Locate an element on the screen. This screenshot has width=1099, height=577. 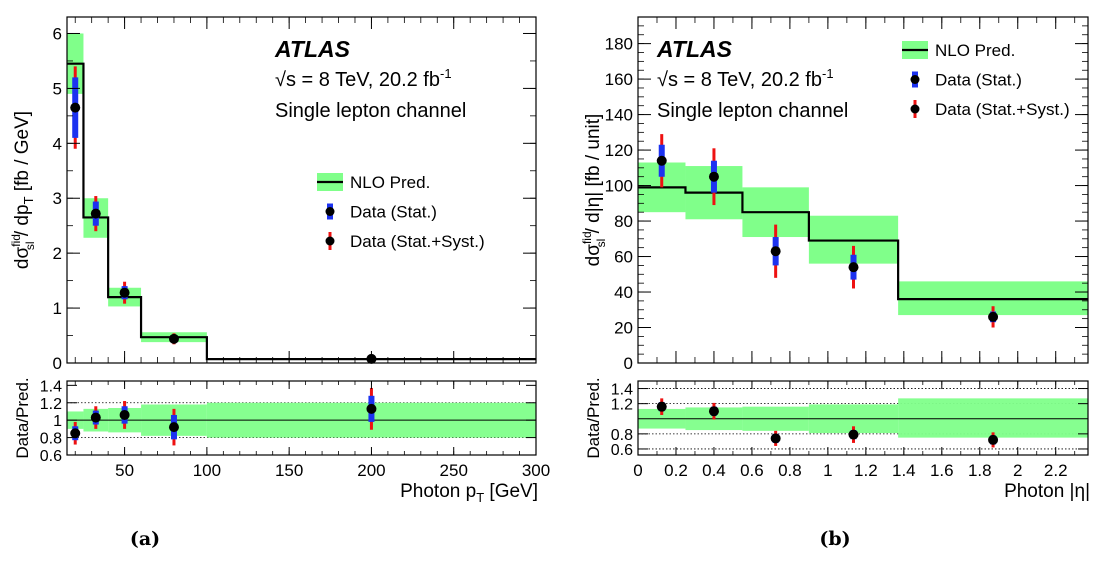
x-tick-label-7: 1.4 is located at coordinates (904, 470).